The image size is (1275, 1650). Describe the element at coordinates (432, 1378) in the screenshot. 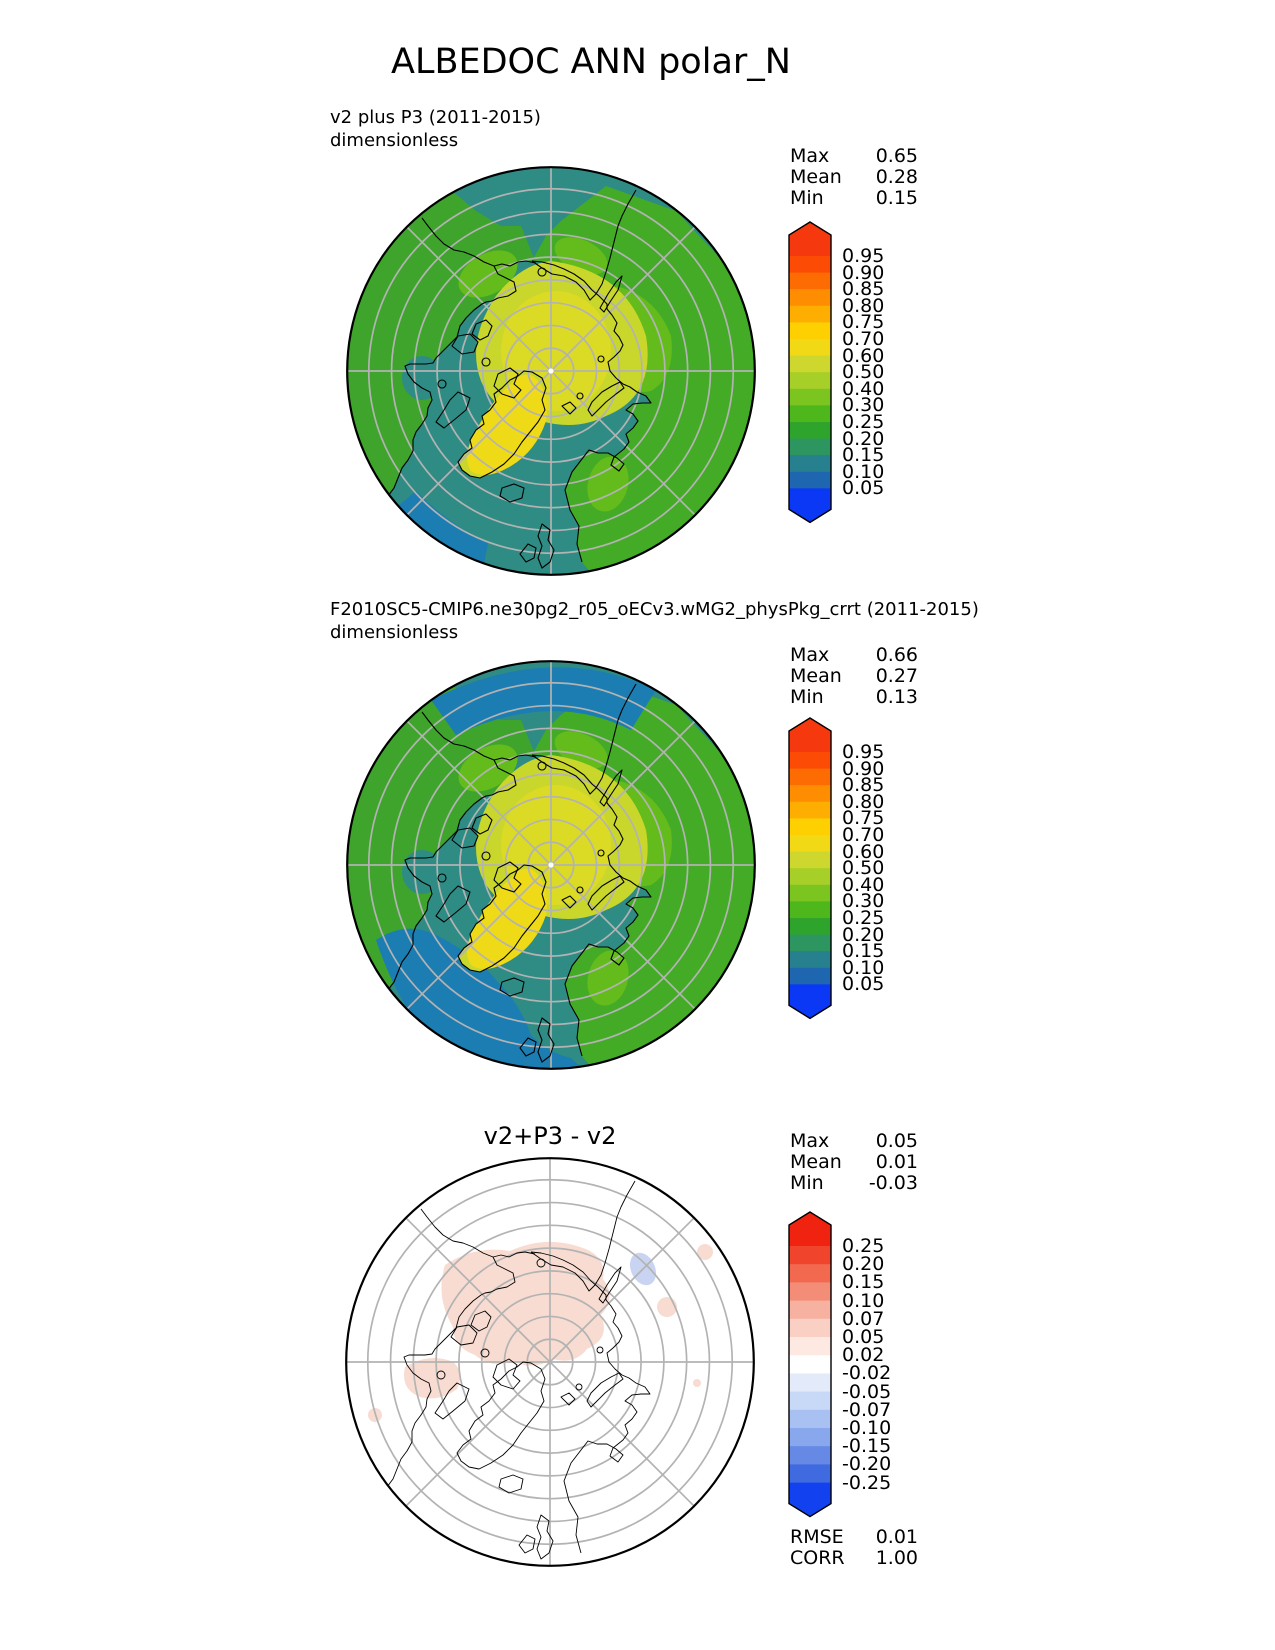

I see `diff-pink-lobe-west` at that location.